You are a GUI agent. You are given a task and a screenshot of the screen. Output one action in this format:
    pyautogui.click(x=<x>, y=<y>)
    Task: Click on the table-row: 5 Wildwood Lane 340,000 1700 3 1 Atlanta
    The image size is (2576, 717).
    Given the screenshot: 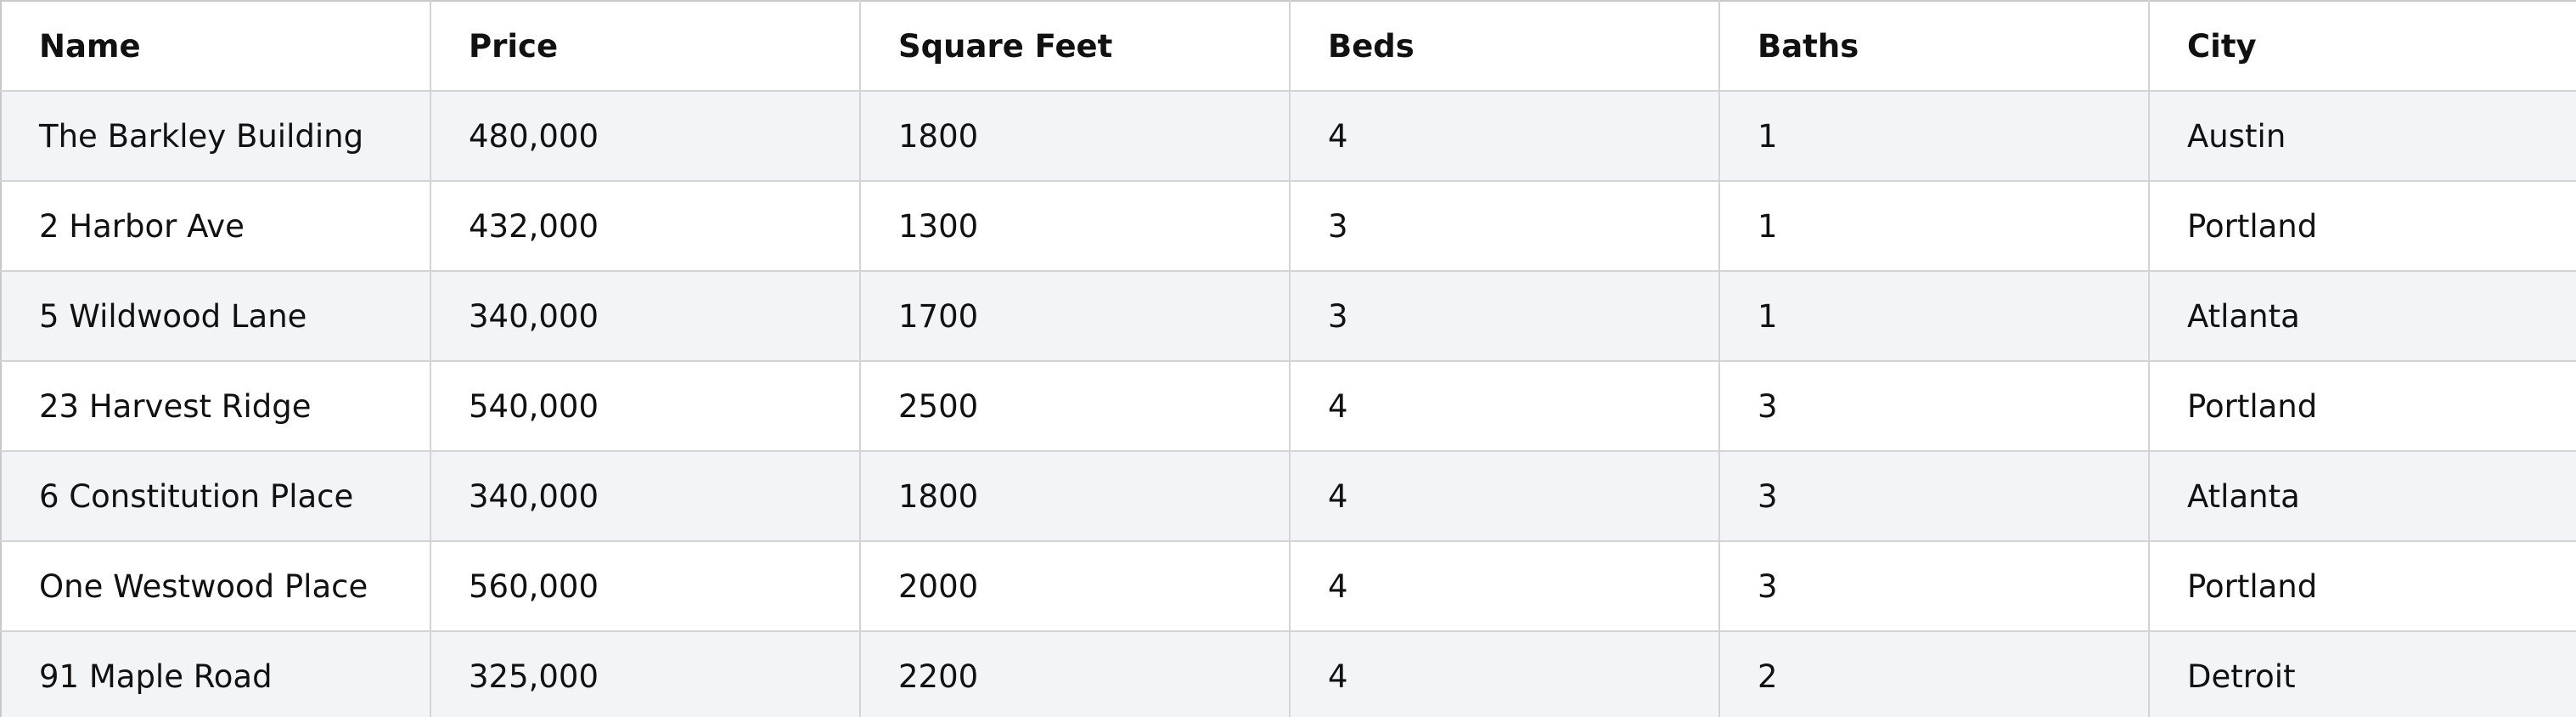 What is the action you would take?
    pyautogui.click(x=1288, y=316)
    